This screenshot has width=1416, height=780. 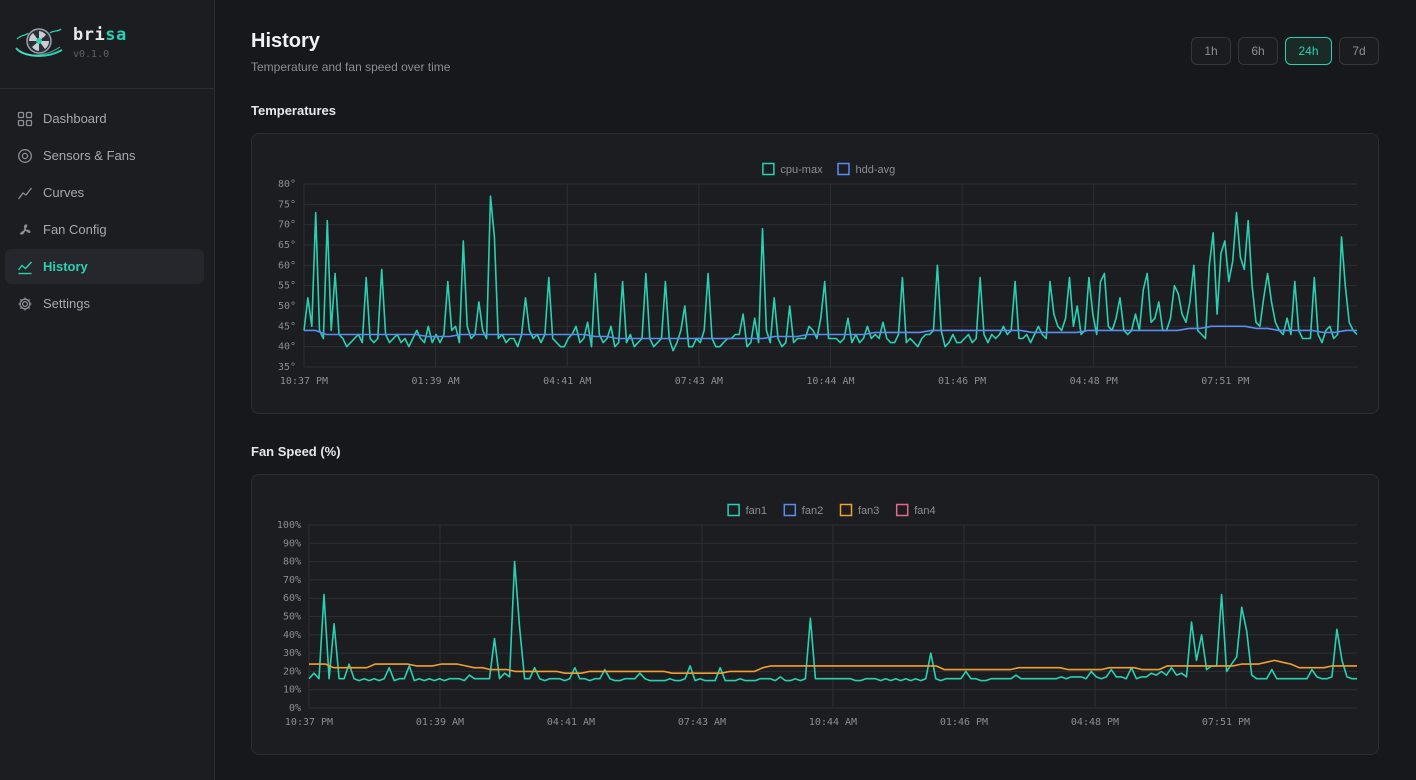 I want to click on y-tick-label: 60°, so click(x=287, y=265).